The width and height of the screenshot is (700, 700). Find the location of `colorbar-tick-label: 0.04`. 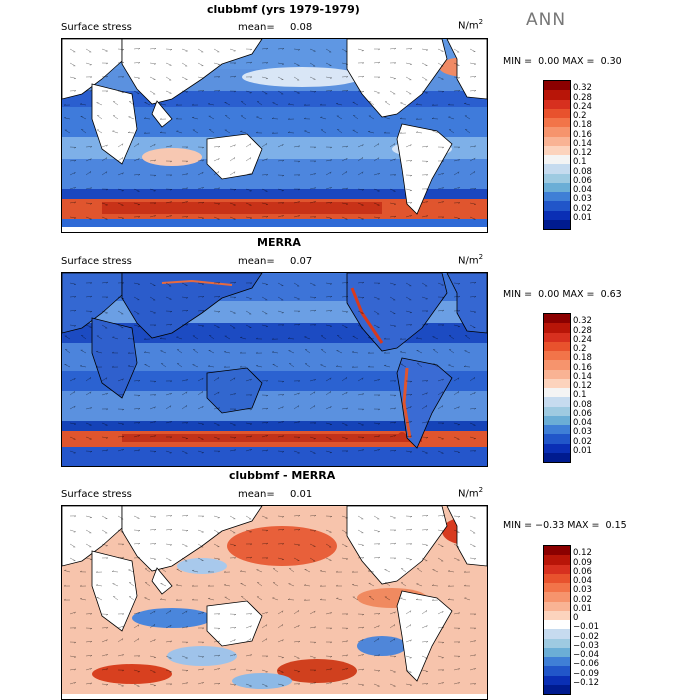

colorbar-tick-label: 0.04 is located at coordinates (582, 423).